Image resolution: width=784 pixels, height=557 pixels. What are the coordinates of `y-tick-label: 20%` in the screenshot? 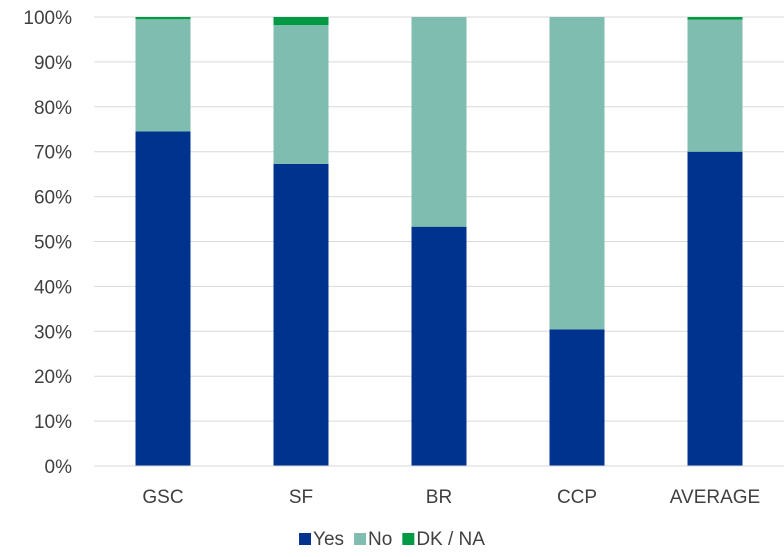 It's located at (53, 377).